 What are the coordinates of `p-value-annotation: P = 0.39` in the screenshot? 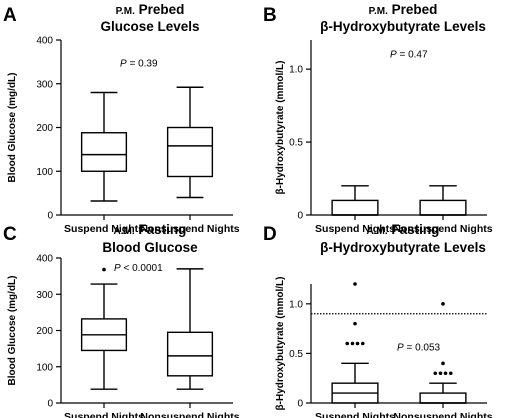 It's located at (139, 63).